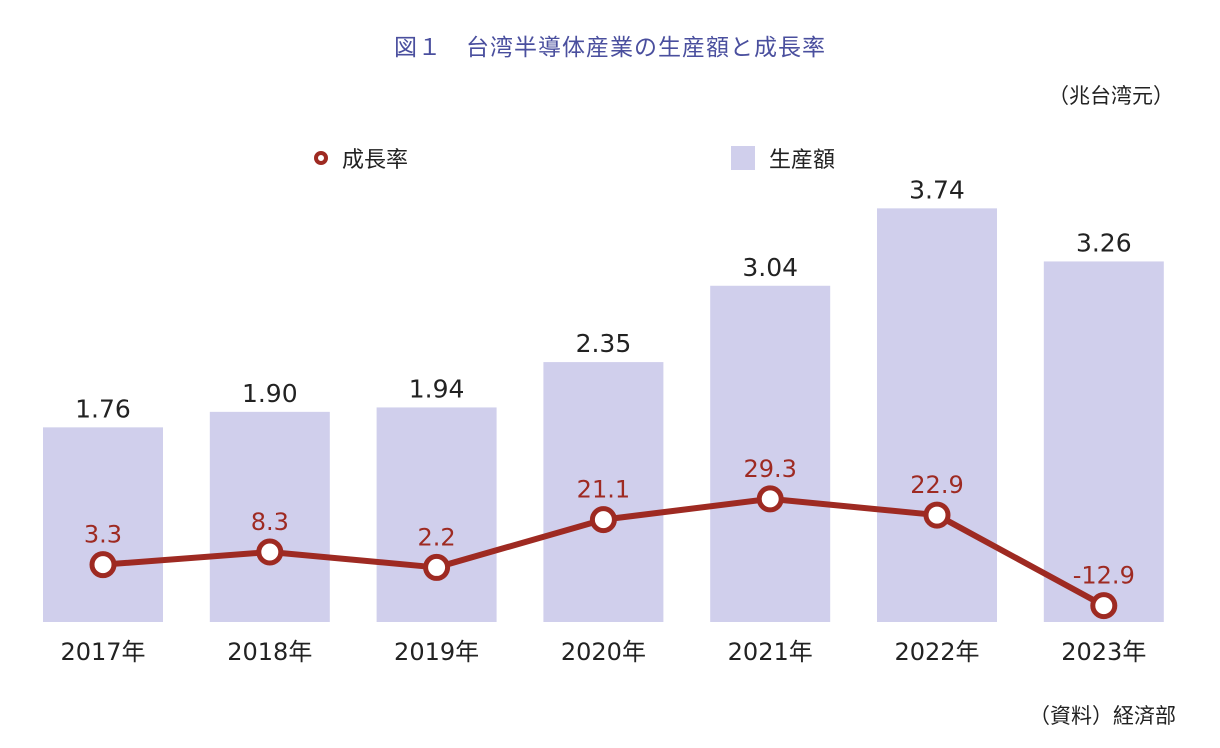 This screenshot has height=748, width=1220. Describe the element at coordinates (1111, 96) in the screenshot. I see `unit-label: （兆台湾元）` at that location.